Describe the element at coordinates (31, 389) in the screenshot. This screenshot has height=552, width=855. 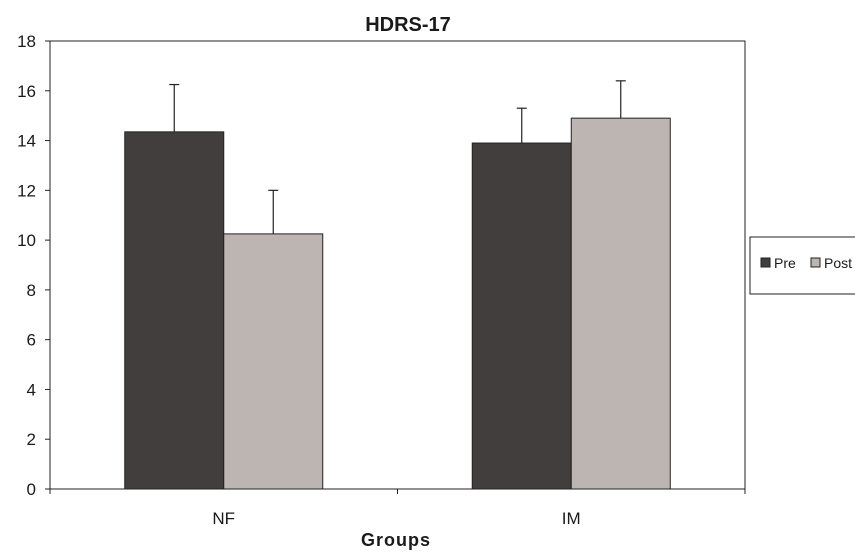
I see `y-tick-label: 4` at that location.